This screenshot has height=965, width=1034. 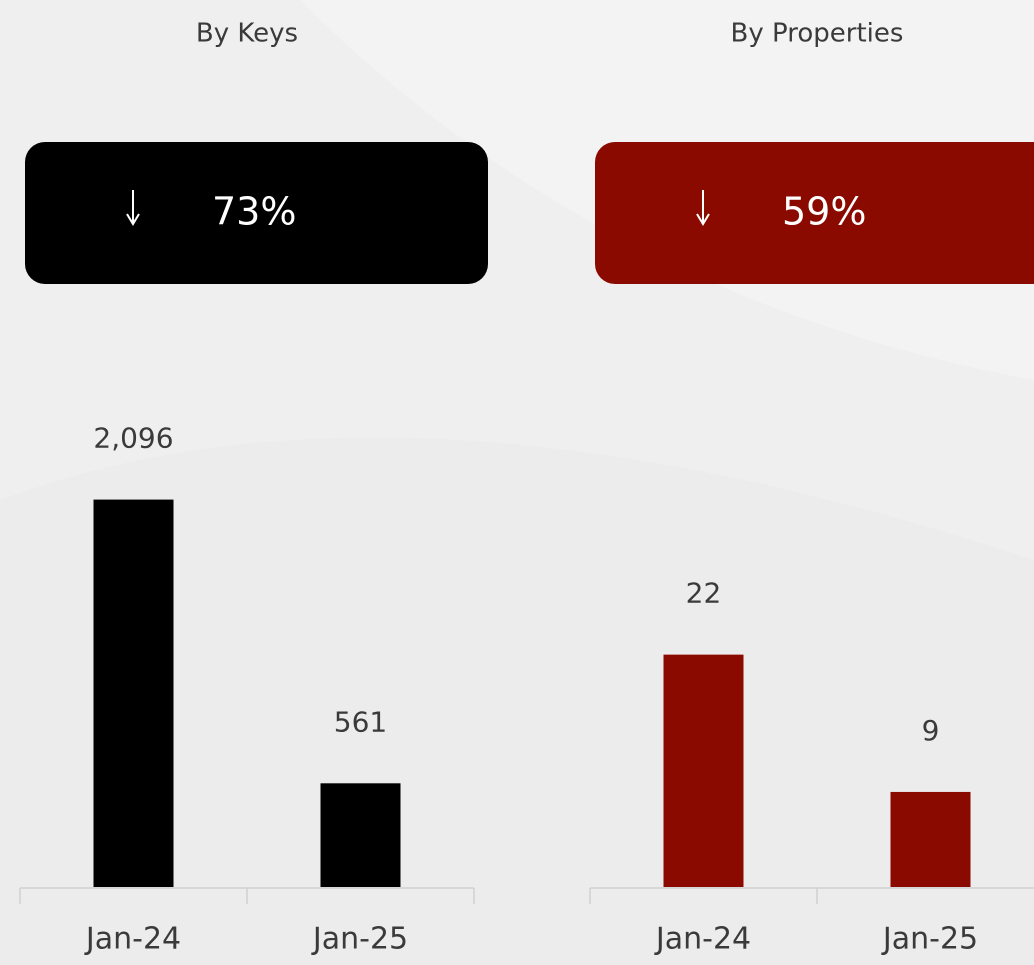 I want to click on value-label: 2,096, so click(x=133, y=438).